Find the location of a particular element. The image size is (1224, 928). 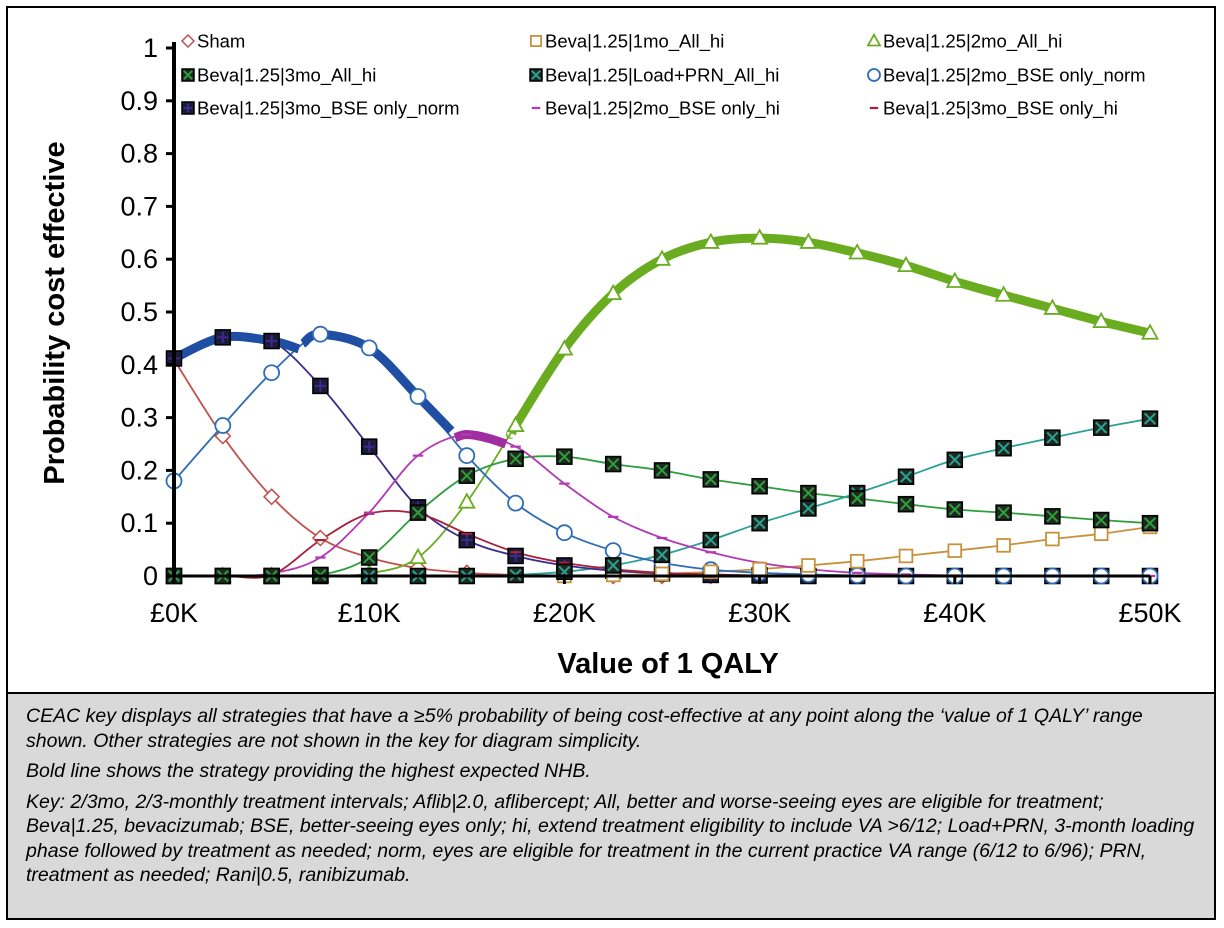

legend-entry-label: Beva|1.25|3mo_BSE only_hi is located at coordinates (1000, 109).